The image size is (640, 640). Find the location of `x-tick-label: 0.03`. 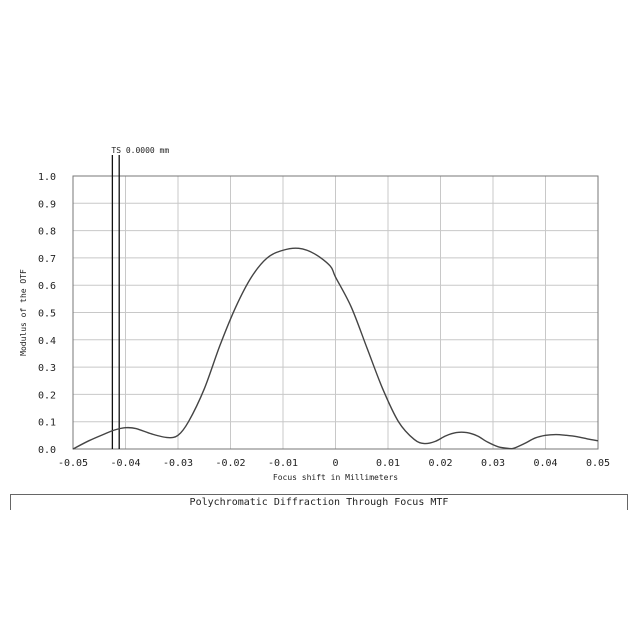

x-tick-label: 0.03 is located at coordinates (493, 463).